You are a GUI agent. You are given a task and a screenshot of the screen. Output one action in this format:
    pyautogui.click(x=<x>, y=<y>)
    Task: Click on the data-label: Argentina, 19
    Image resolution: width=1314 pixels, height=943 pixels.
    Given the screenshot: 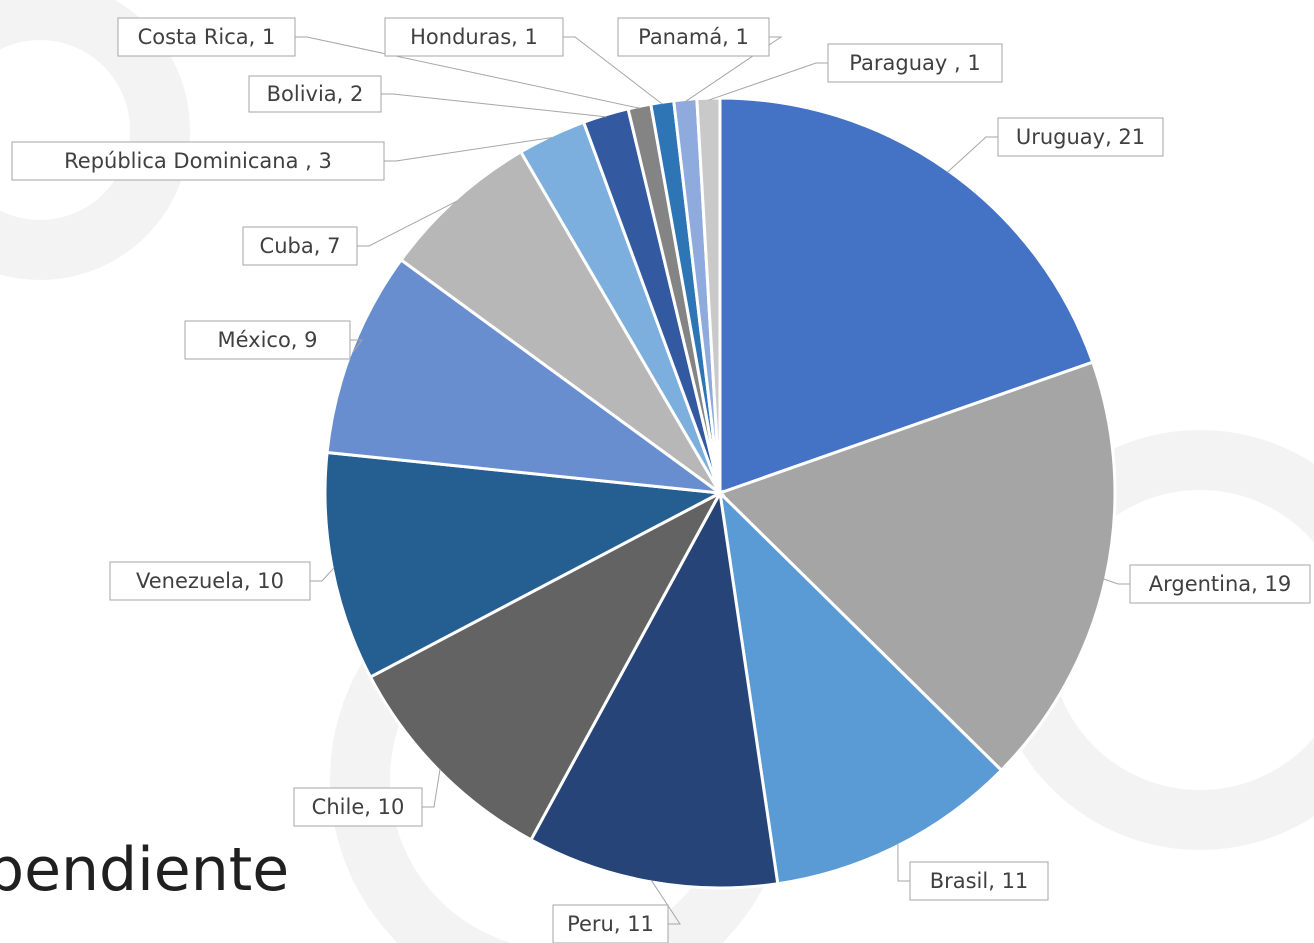 What is the action you would take?
    pyautogui.click(x=1220, y=584)
    